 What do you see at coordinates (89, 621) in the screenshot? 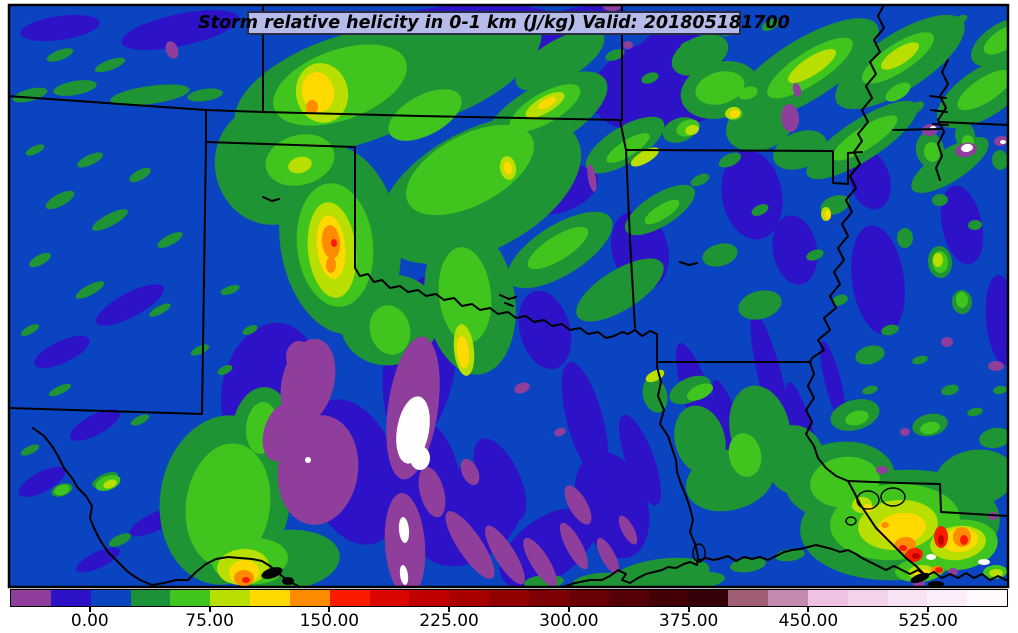
I see `colorbar-tick-label: 0.00` at bounding box center [89, 621].